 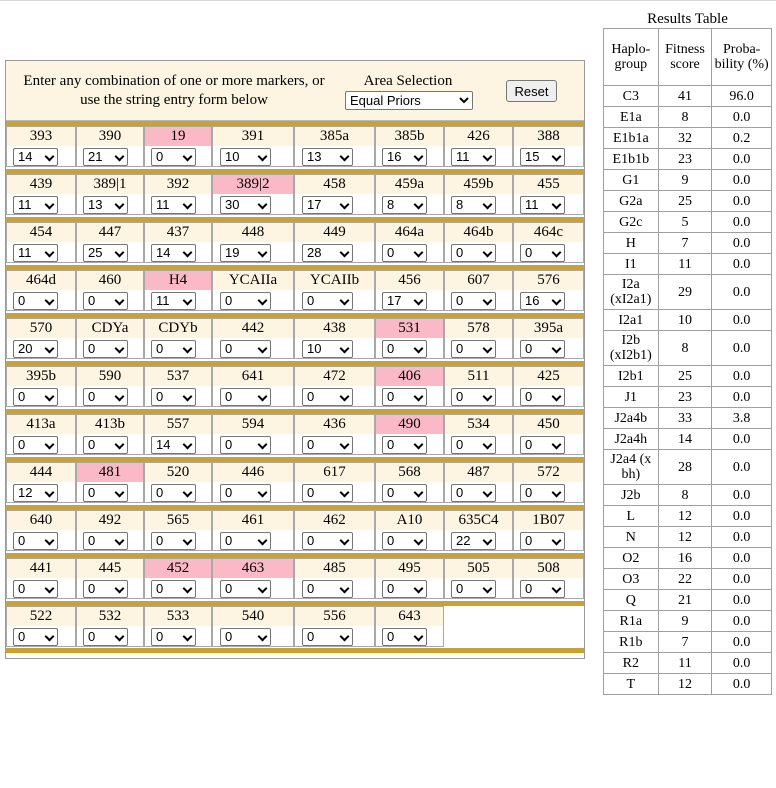 What do you see at coordinates (245, 253) in the screenshot?
I see `marker-value-dropdown: 19` at bounding box center [245, 253].